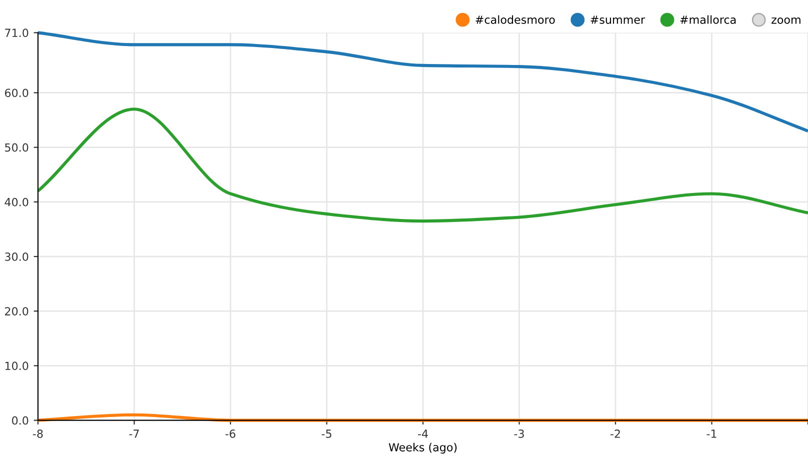 The width and height of the screenshot is (808, 467). Describe the element at coordinates (37, 434) in the screenshot. I see `x-tick-label: -8` at that location.